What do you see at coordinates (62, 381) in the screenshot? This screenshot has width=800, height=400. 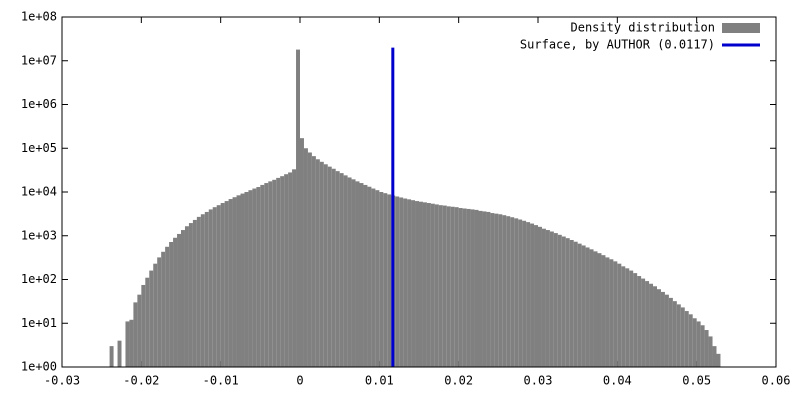 I see `x-tick-label: -0.03` at bounding box center [62, 381].